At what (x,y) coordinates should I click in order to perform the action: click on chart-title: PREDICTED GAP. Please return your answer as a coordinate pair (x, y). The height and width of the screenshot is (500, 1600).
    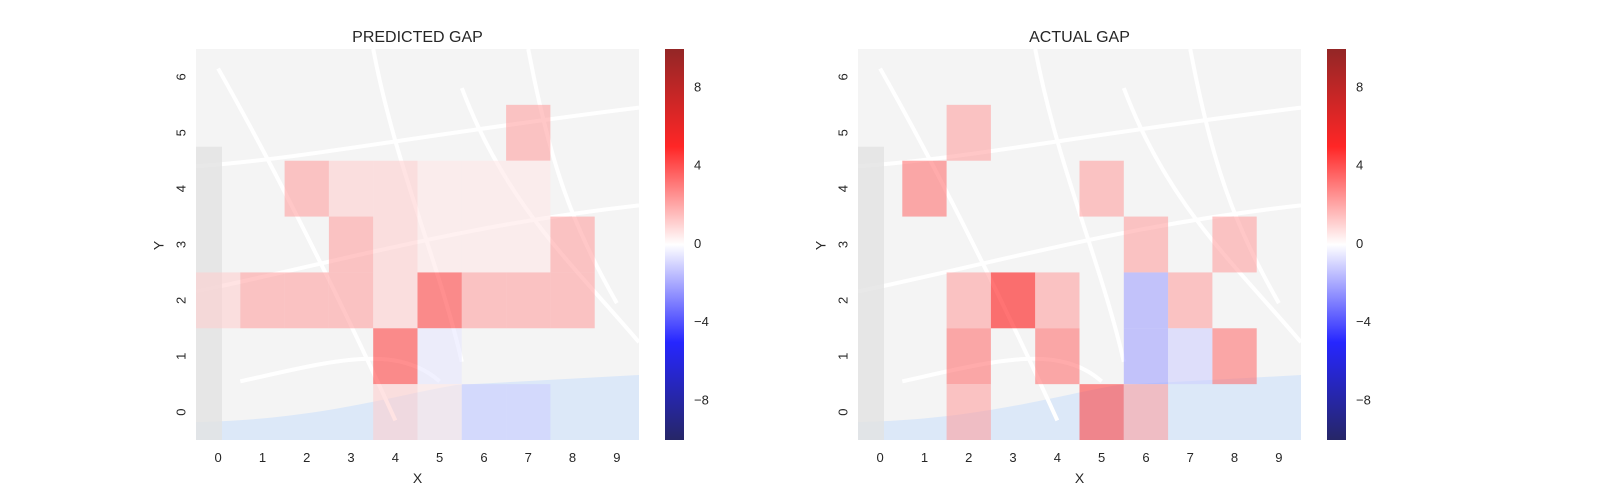
    Looking at the image, I should click on (417, 37).